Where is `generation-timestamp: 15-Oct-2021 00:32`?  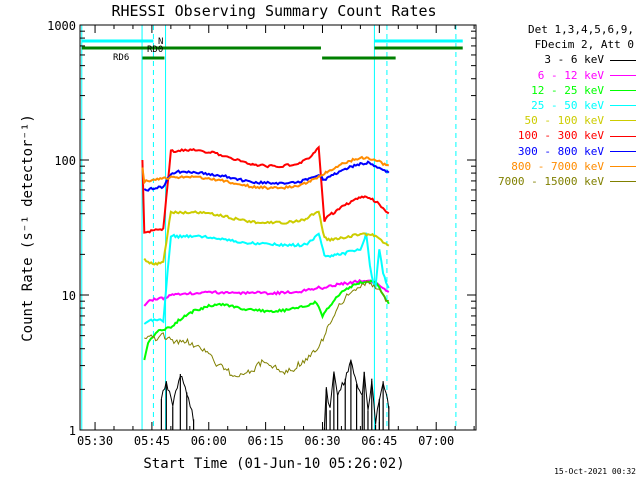 generation-timestamp: 15-Oct-2021 00:32 is located at coordinates (595, 471).